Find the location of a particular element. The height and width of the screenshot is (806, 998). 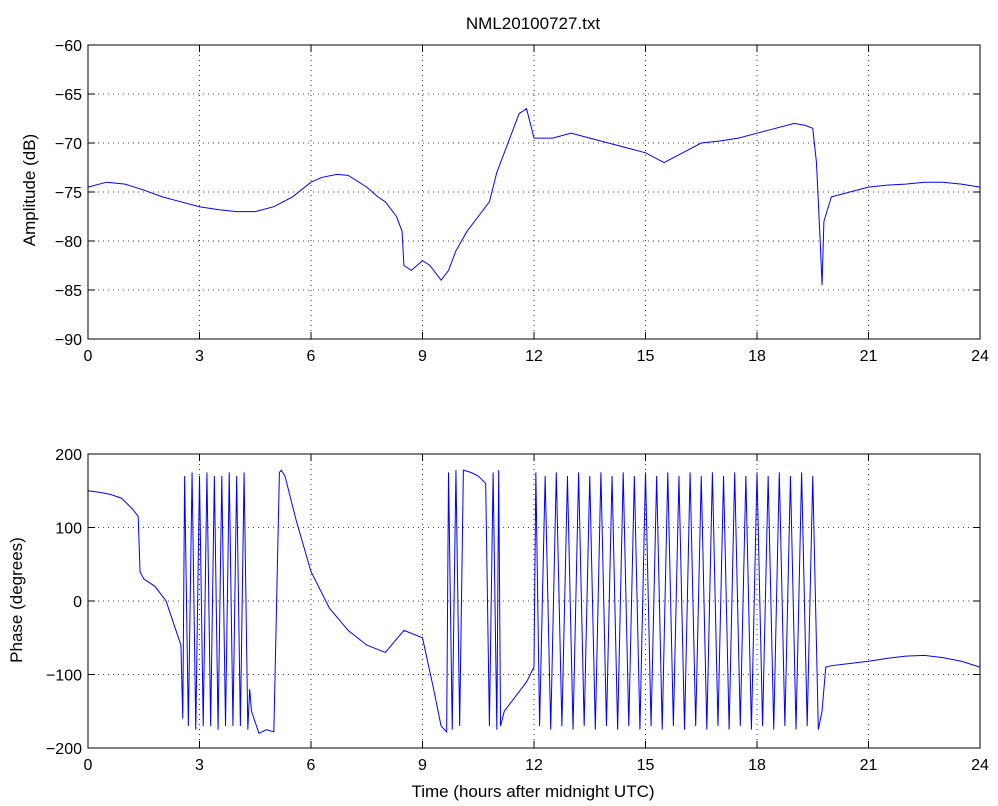

phase-x-tick-label: 21 is located at coordinates (869, 765).